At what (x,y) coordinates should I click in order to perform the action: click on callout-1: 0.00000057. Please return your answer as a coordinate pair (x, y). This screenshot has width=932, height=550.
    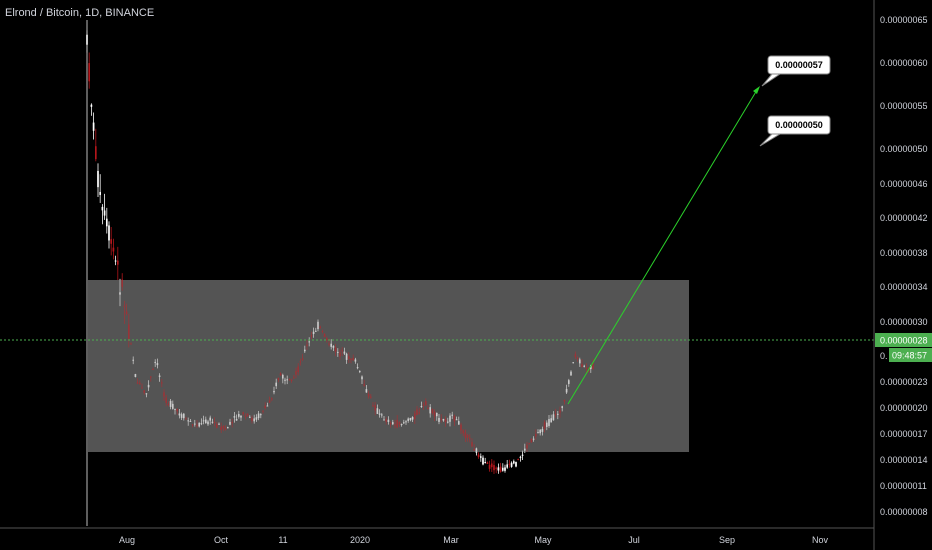
    Looking at the image, I should click on (796, 71).